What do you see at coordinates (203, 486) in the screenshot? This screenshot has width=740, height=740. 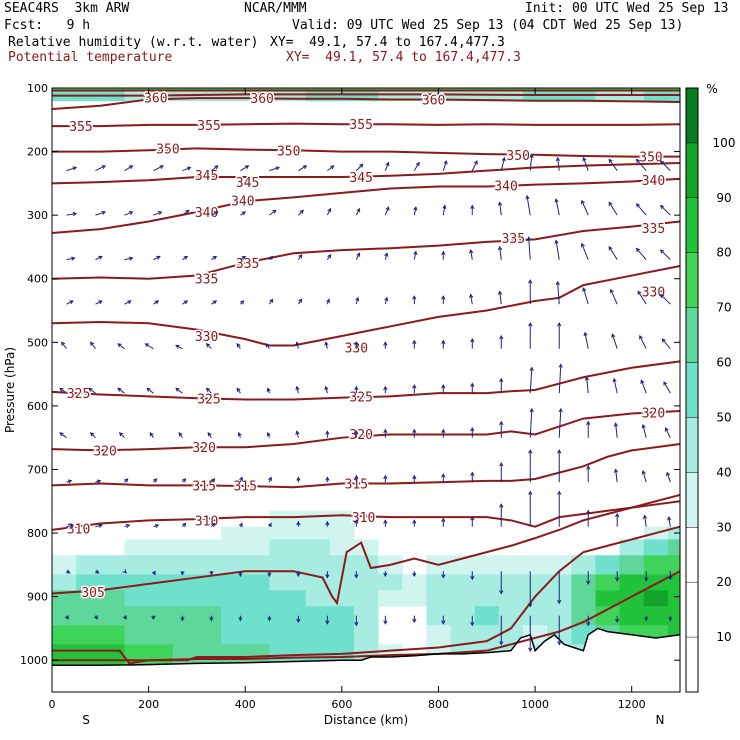 I see `theta-label: 315` at bounding box center [203, 486].